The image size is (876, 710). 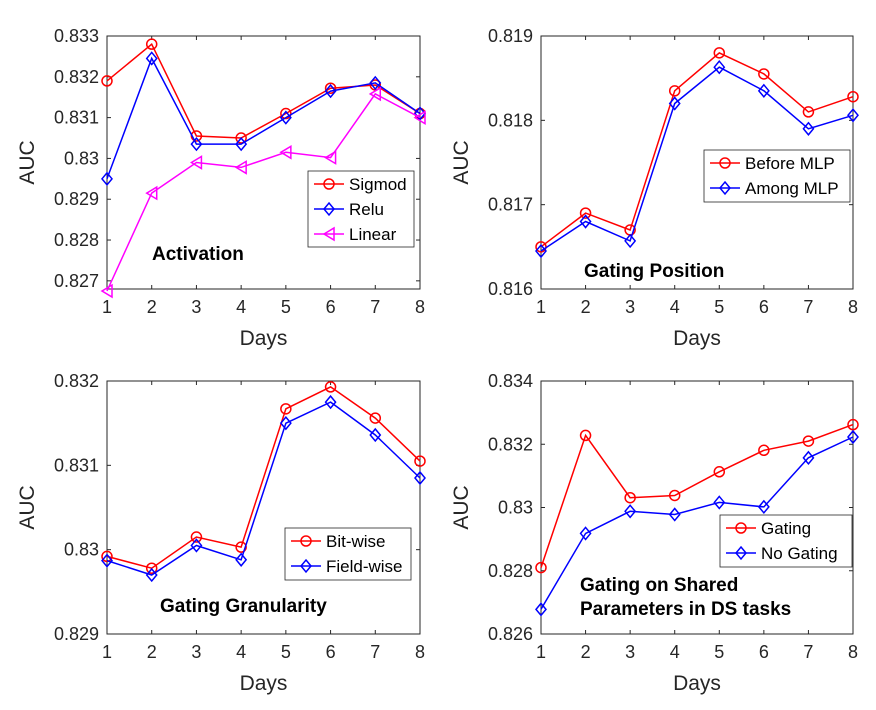 What do you see at coordinates (378, 184) in the screenshot?
I see `legend-label: Sigmod` at bounding box center [378, 184].